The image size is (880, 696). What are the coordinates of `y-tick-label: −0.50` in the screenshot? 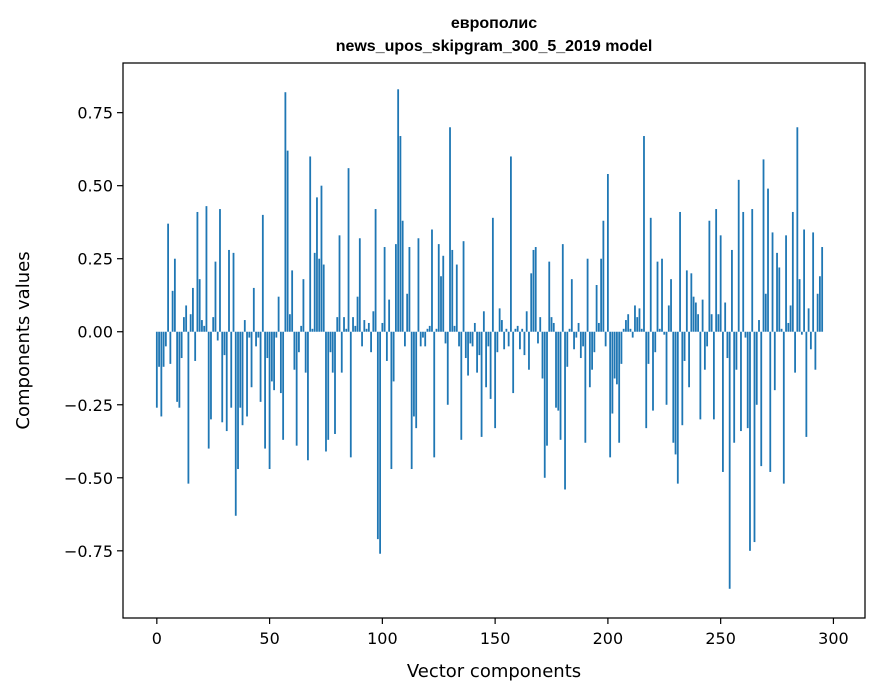 It's located at (88, 478).